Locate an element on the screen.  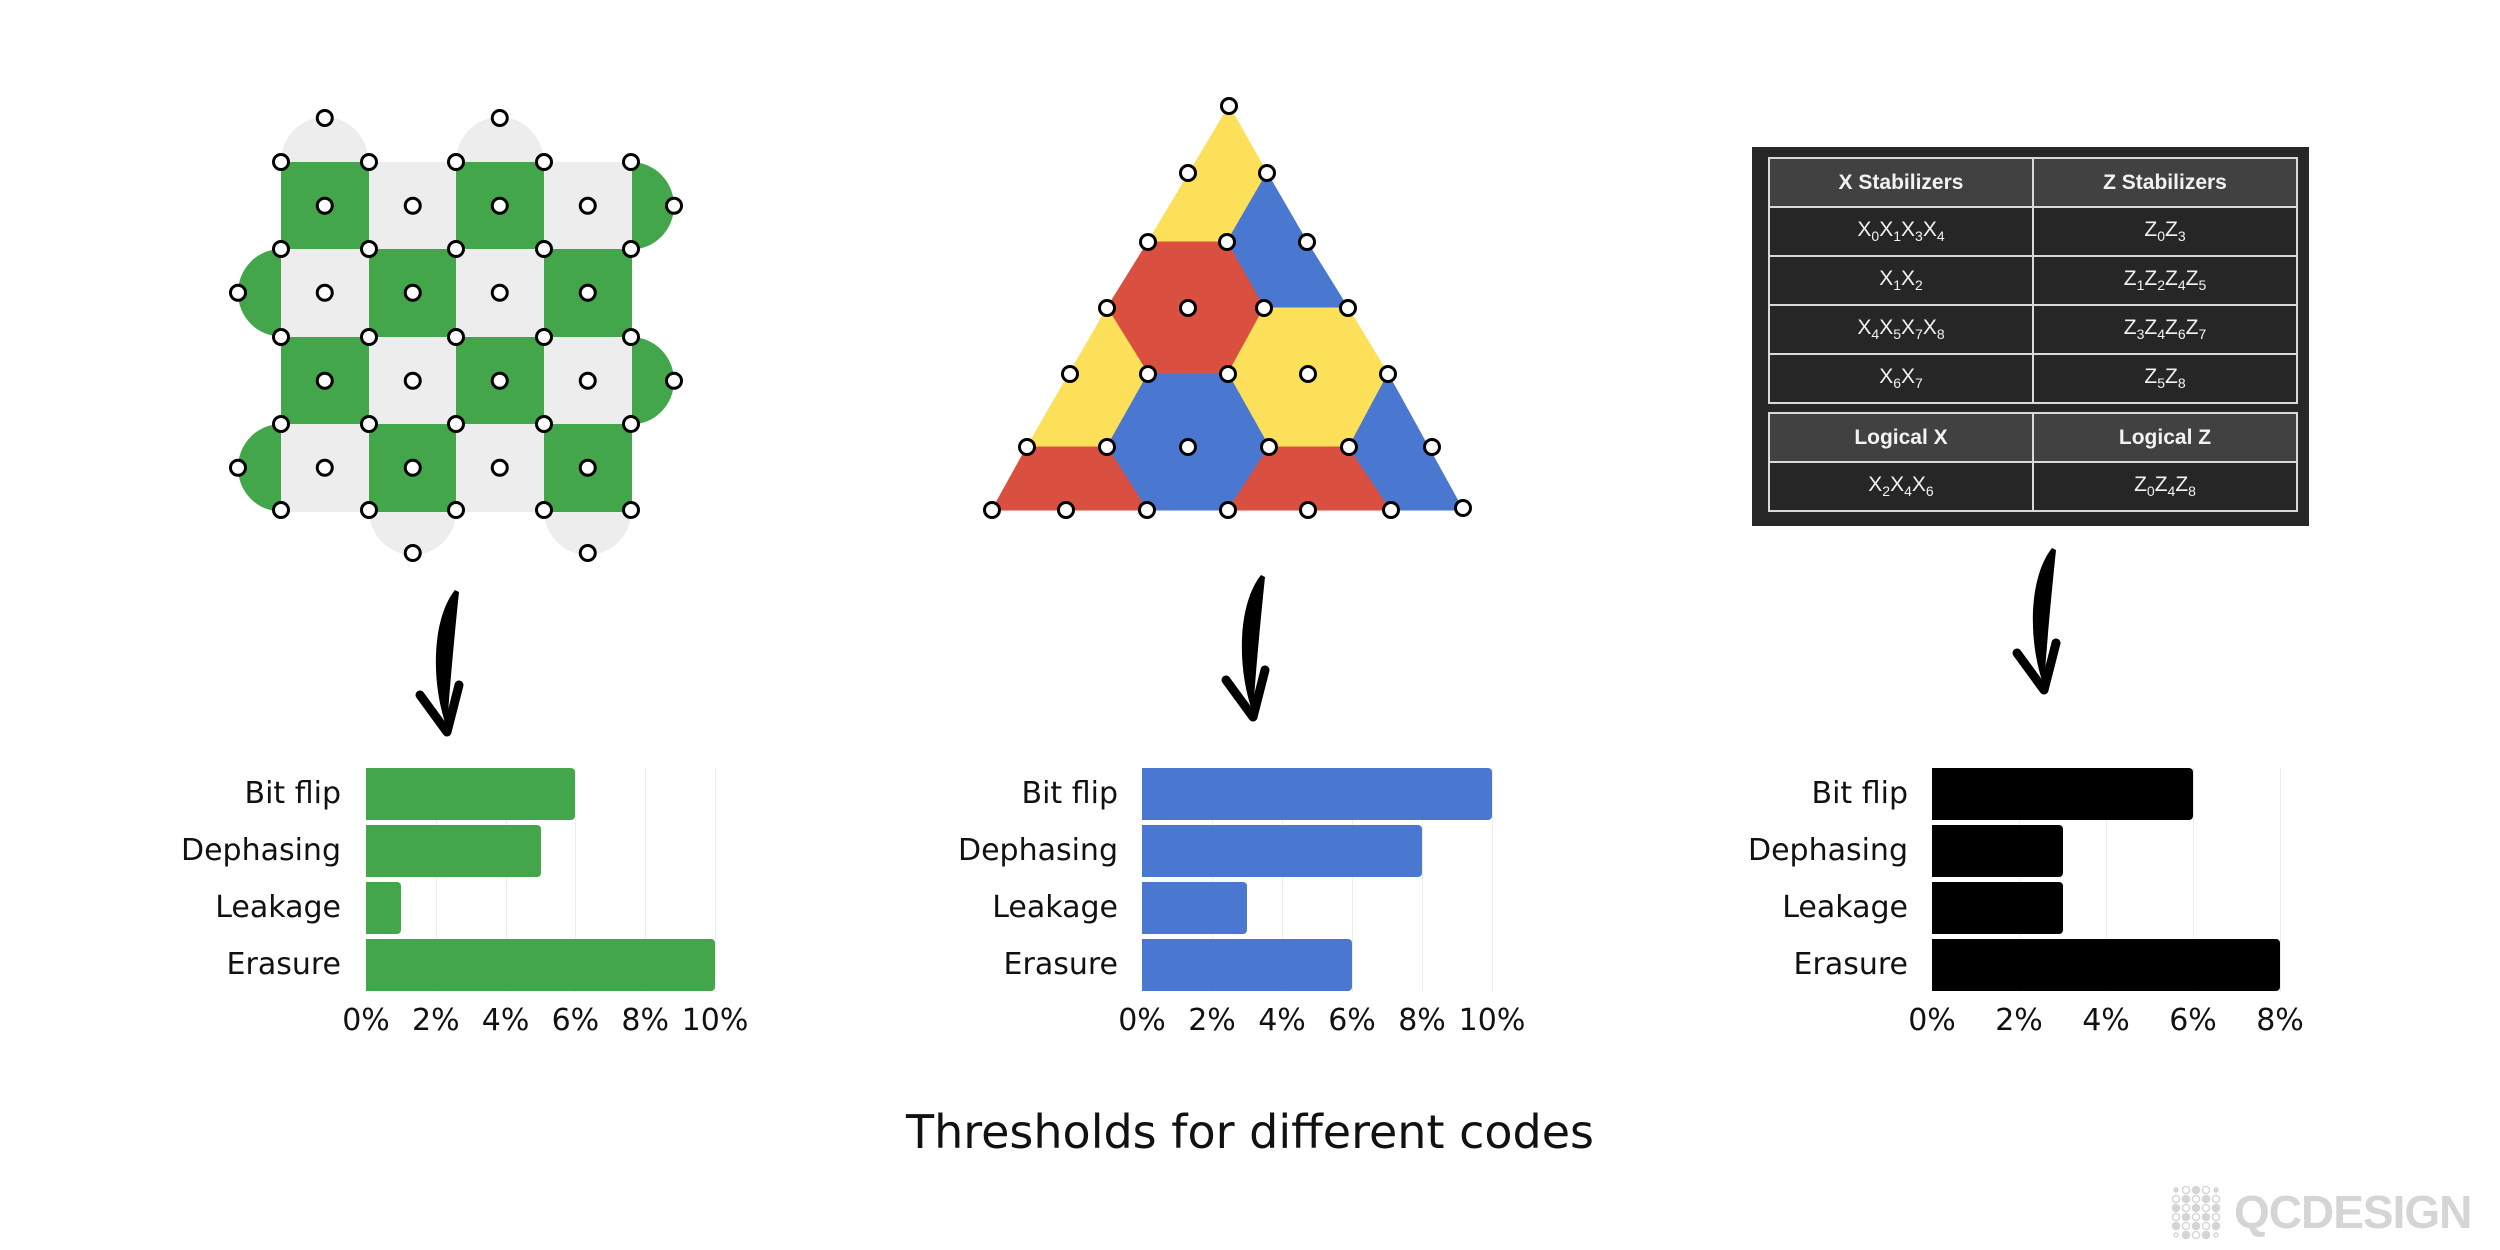
logical-x-header: Logical X is located at coordinates (1901, 437).